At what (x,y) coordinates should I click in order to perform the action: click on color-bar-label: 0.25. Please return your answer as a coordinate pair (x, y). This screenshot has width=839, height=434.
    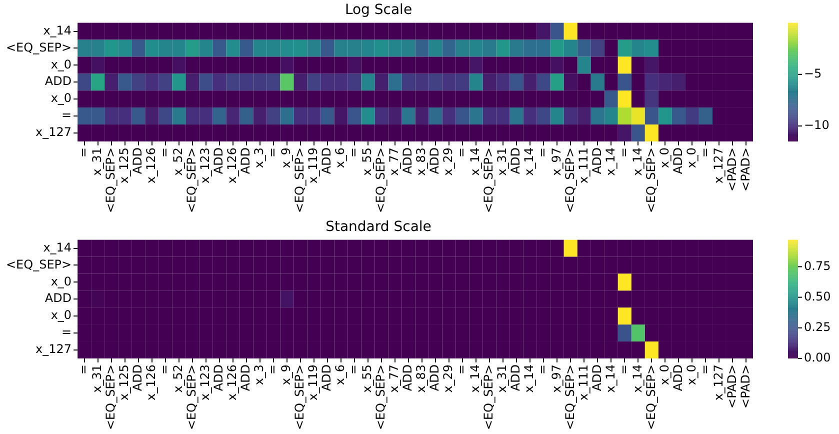
    Looking at the image, I should click on (817, 327).